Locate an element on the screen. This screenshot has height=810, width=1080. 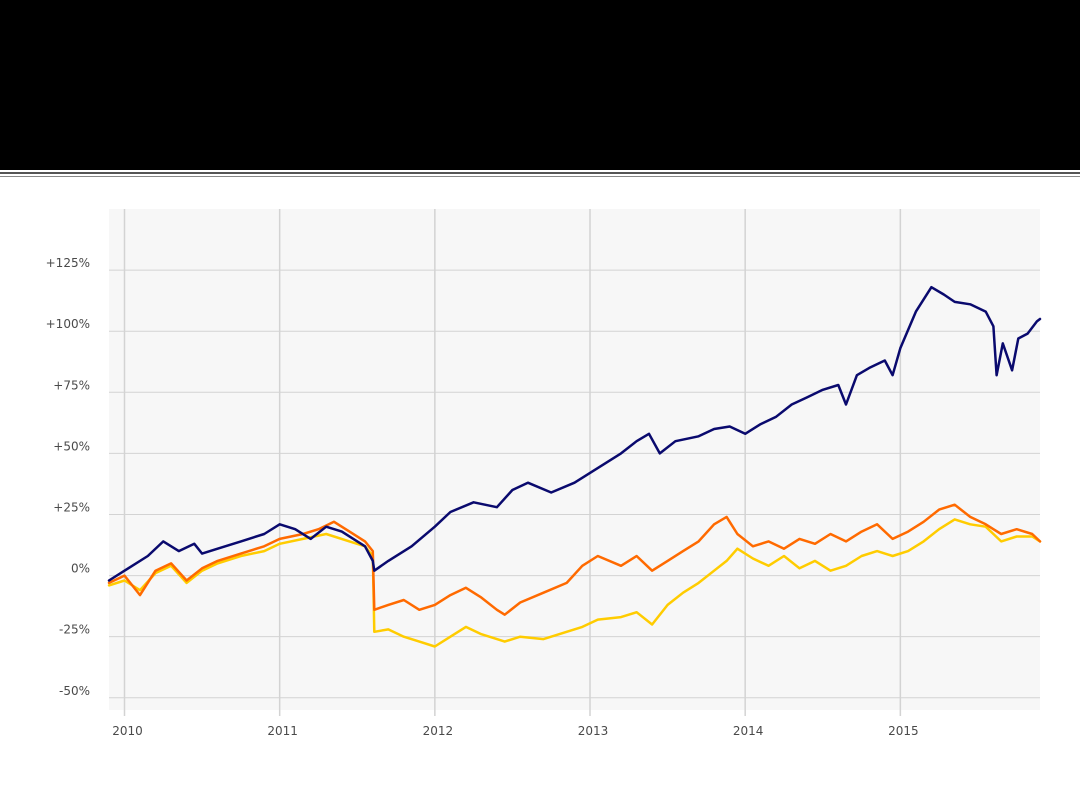
x-tick-label: 2012 is located at coordinates (438, 731).